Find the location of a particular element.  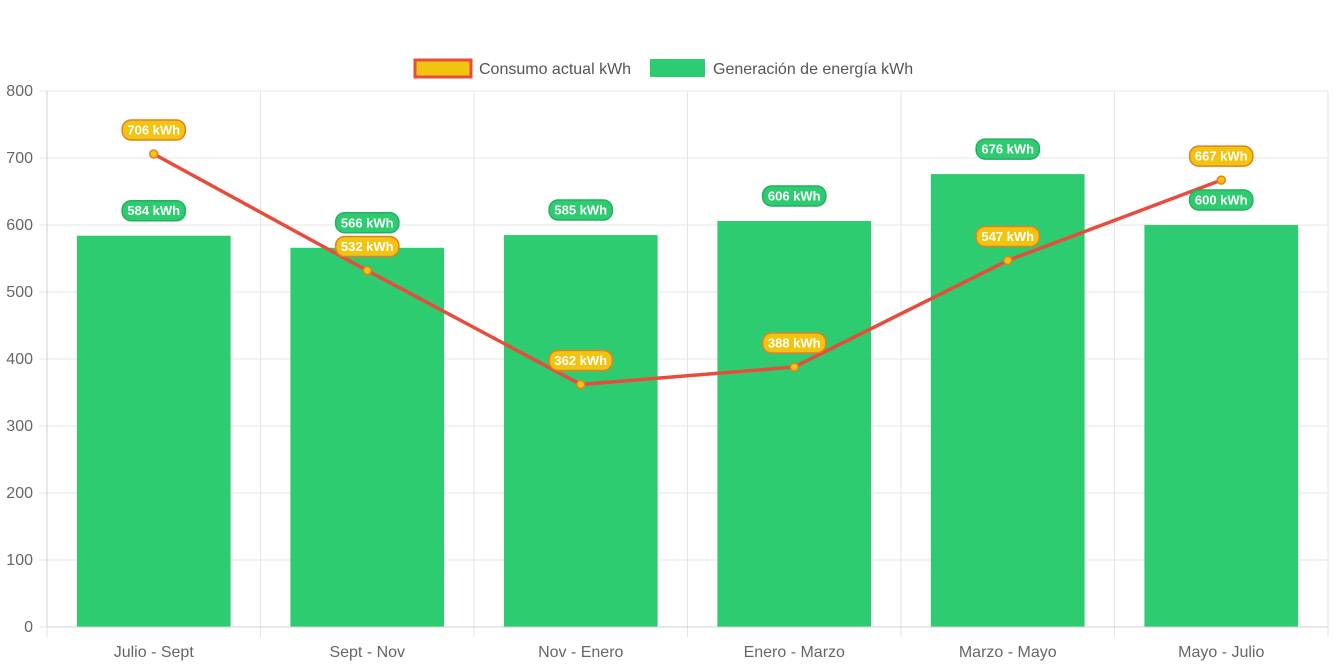

line-value-label: 362 kWh is located at coordinates (580, 360).